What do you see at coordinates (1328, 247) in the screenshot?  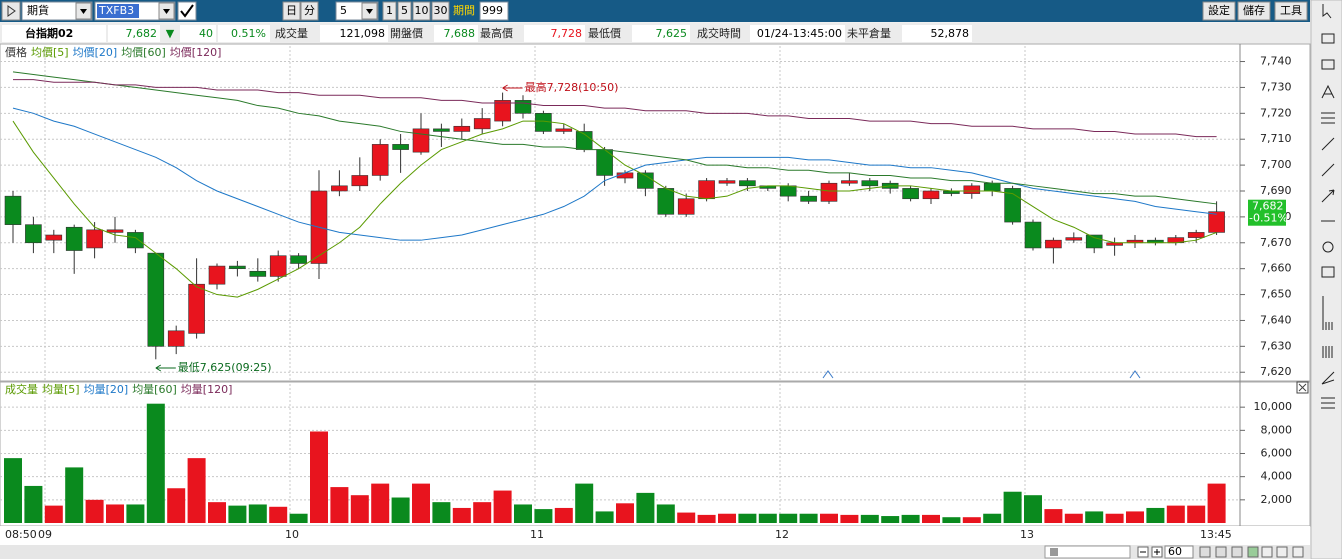 I see `circle-tool` at bounding box center [1328, 247].